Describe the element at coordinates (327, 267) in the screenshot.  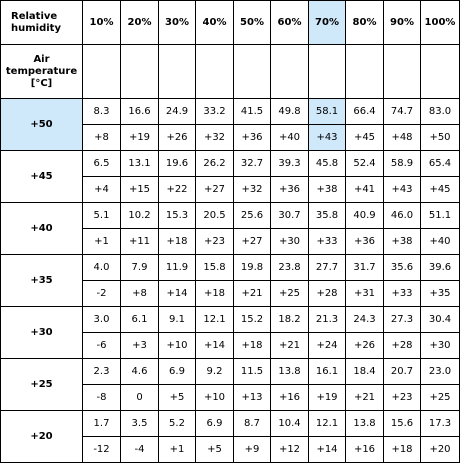
I see `value-cell-top: 27.7` at that location.